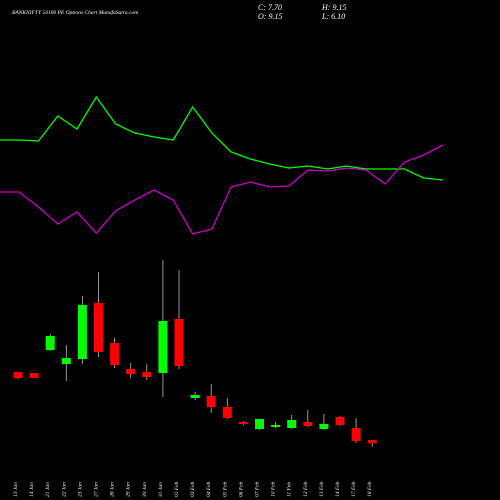 The width and height of the screenshot is (500, 500). Describe the element at coordinates (177, 489) in the screenshot. I see `x-tick-label: 01 Feb` at that location.